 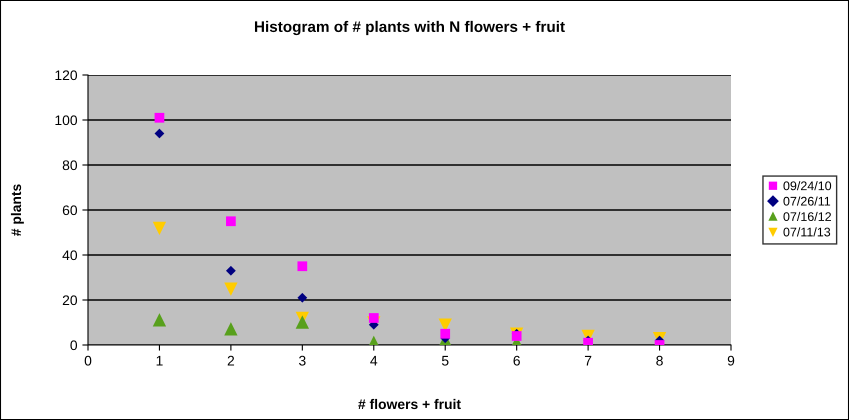 I want to click on x-tick-label: 0, so click(x=88, y=361).